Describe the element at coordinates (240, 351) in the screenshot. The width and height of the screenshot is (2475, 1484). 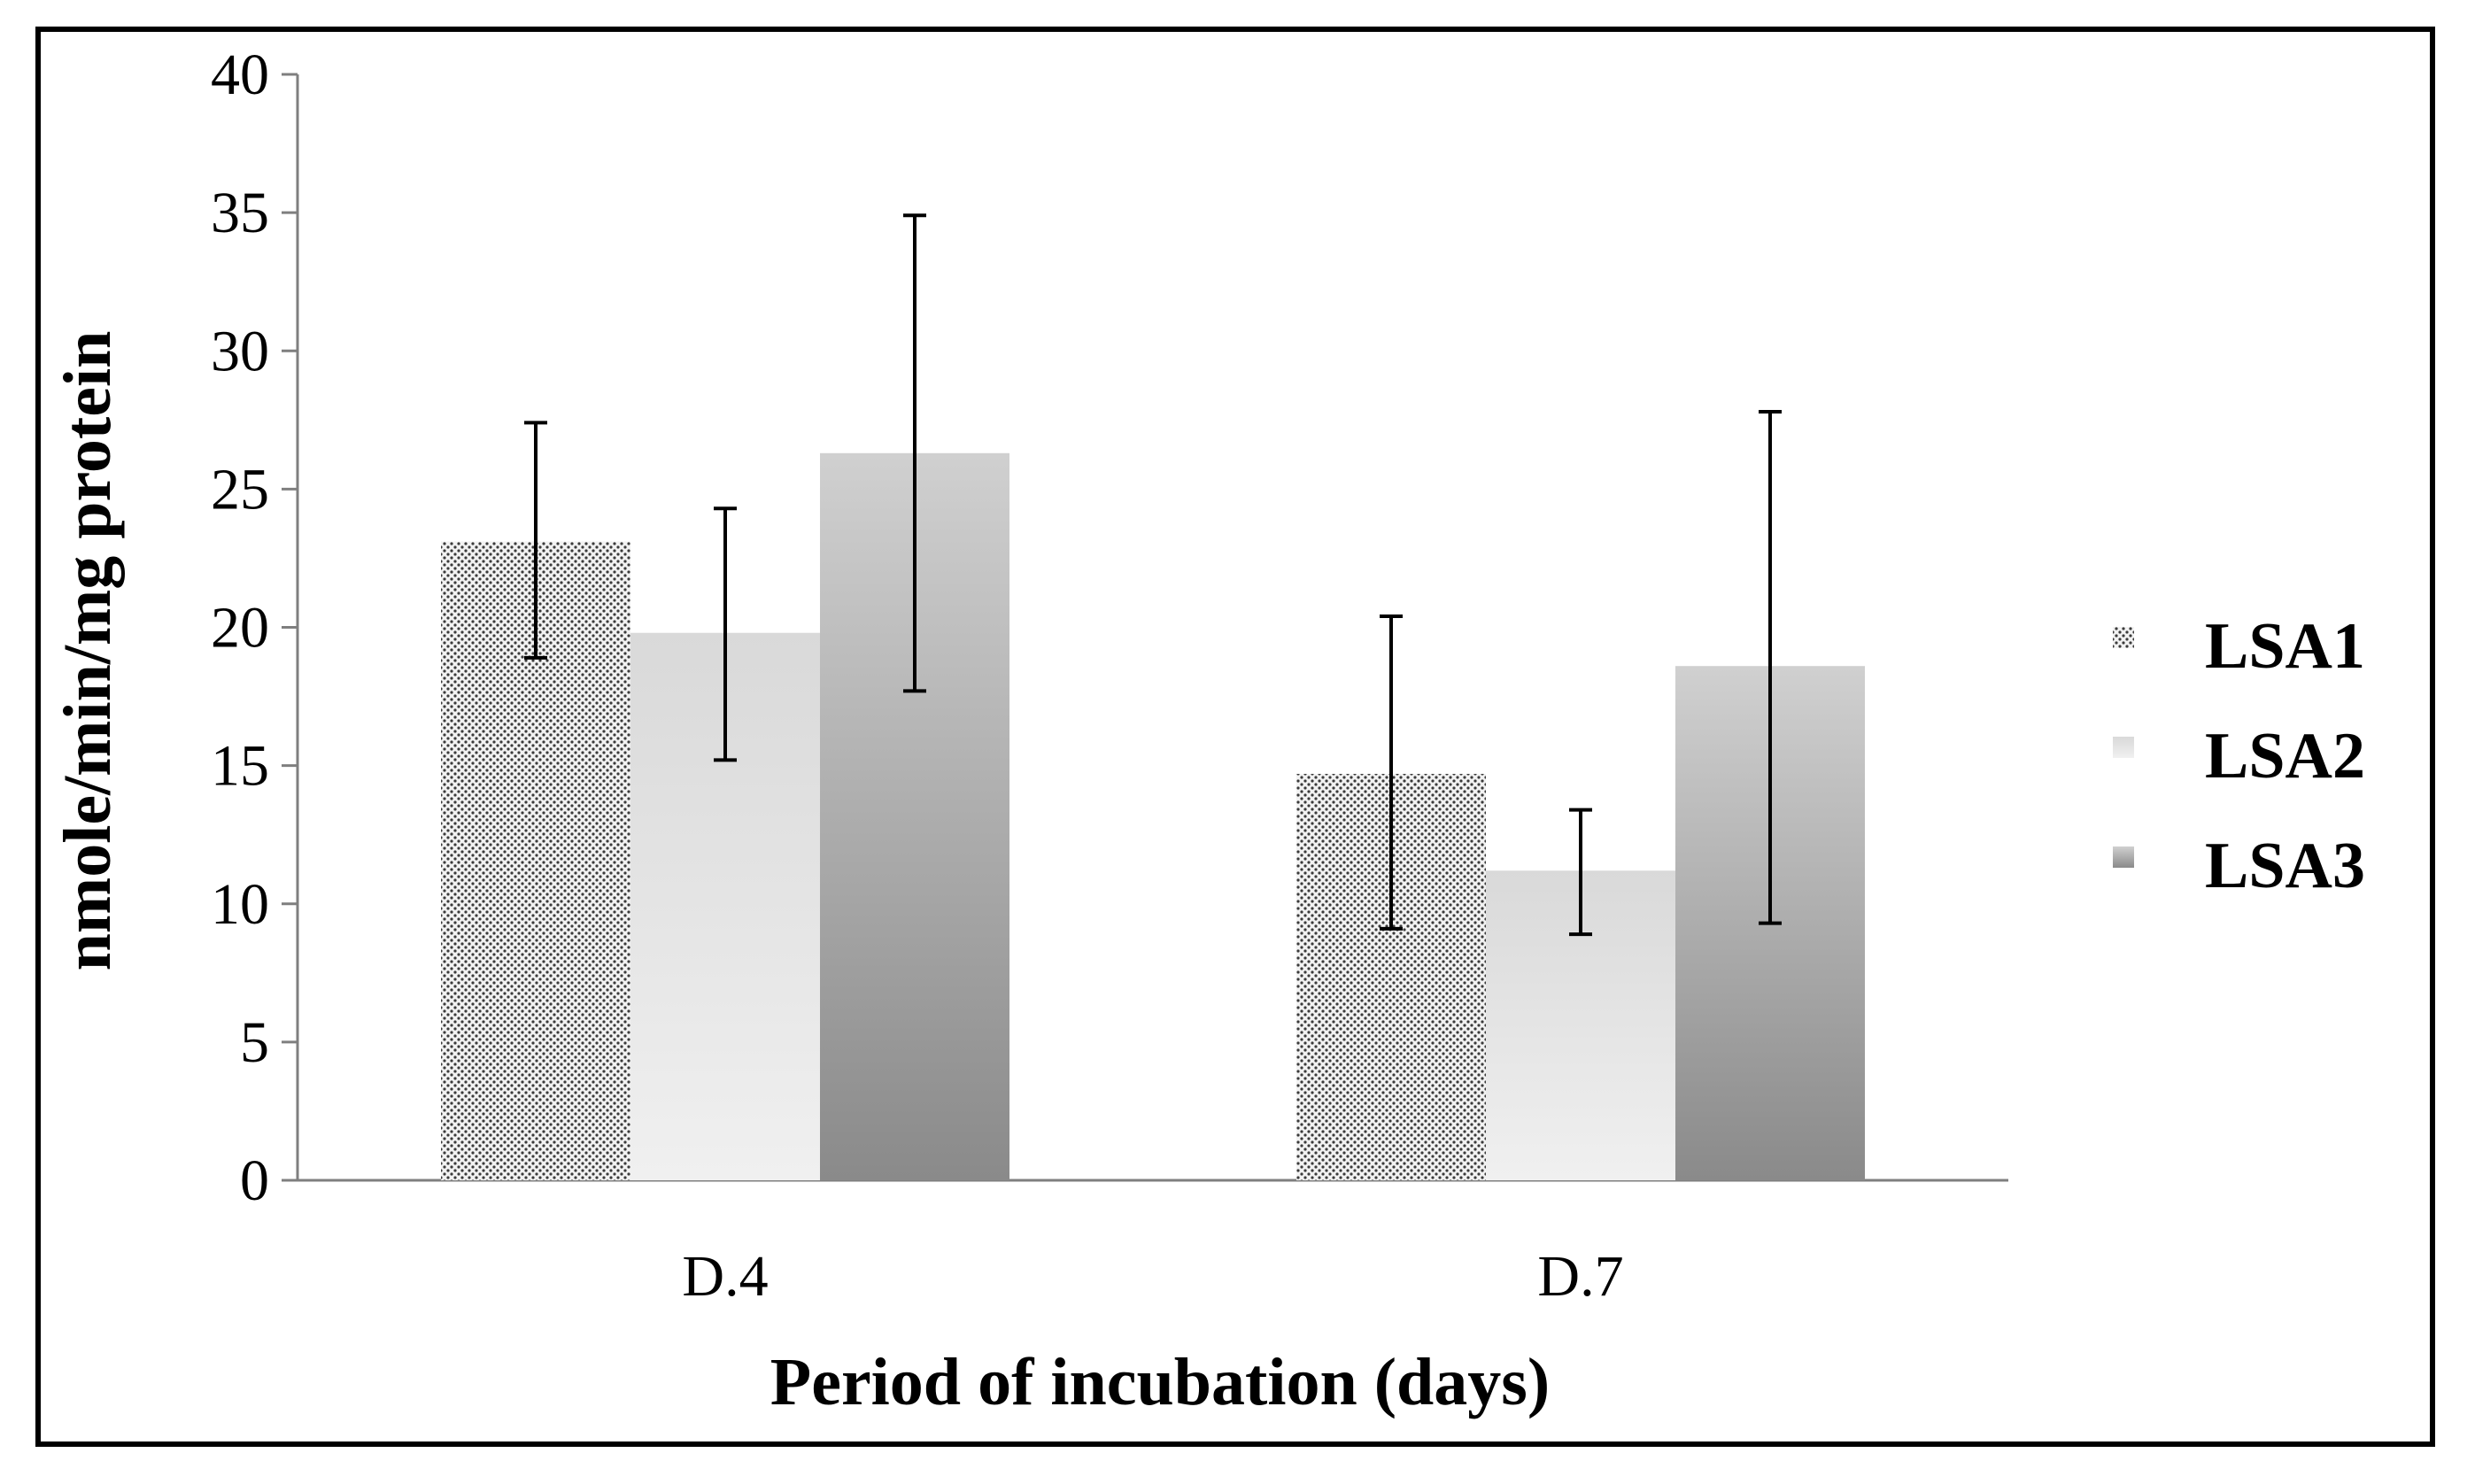
I see `y-tick-label: 30` at that location.